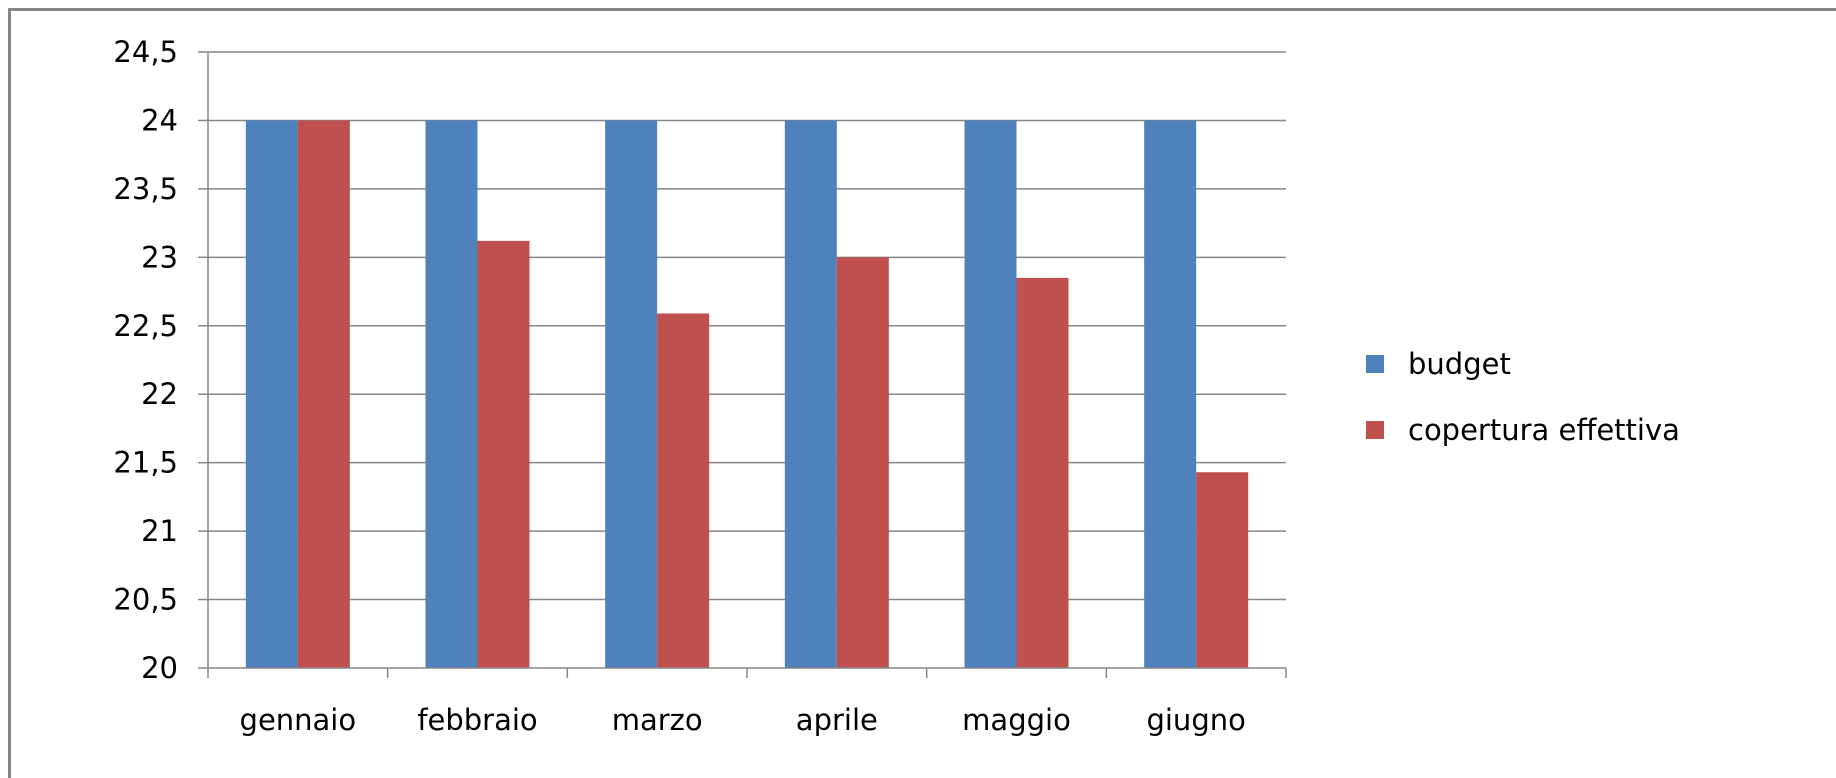 The image size is (1836, 778). What do you see at coordinates (1195, 720) in the screenshot?
I see `x-tick-label: giugno` at bounding box center [1195, 720].